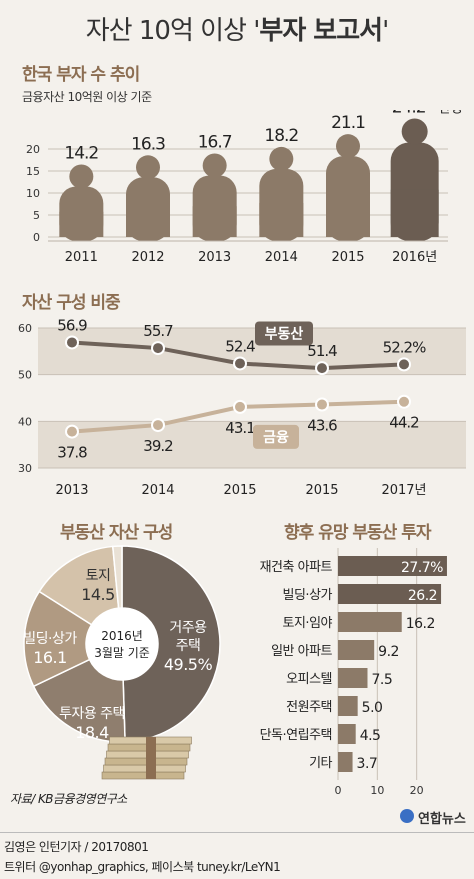  What do you see at coordinates (76, 847) in the screenshot?
I see `credit-text: 김영은 인턴기자 / 20170801` at bounding box center [76, 847].